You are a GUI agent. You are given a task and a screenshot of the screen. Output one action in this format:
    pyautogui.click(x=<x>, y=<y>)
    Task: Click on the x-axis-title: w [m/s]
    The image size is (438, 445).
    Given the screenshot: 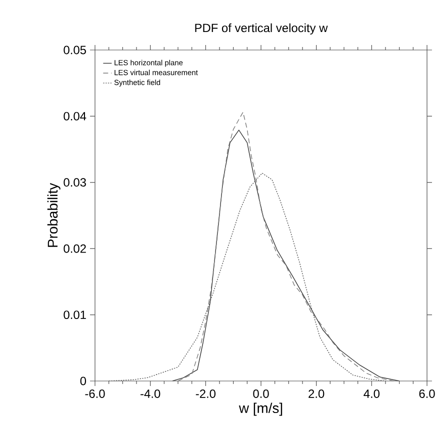 What is the action you would take?
    pyautogui.click(x=260, y=409)
    